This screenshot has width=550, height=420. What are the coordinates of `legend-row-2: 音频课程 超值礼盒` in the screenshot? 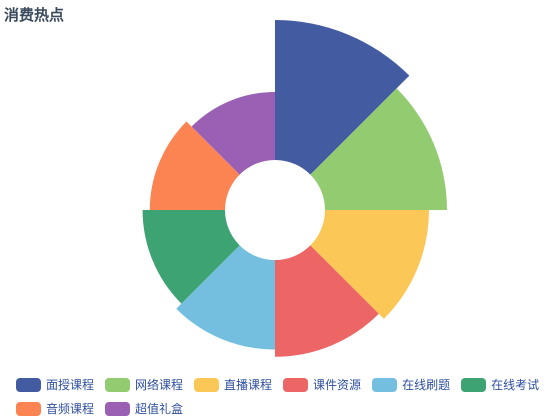 It's located at (105, 408).